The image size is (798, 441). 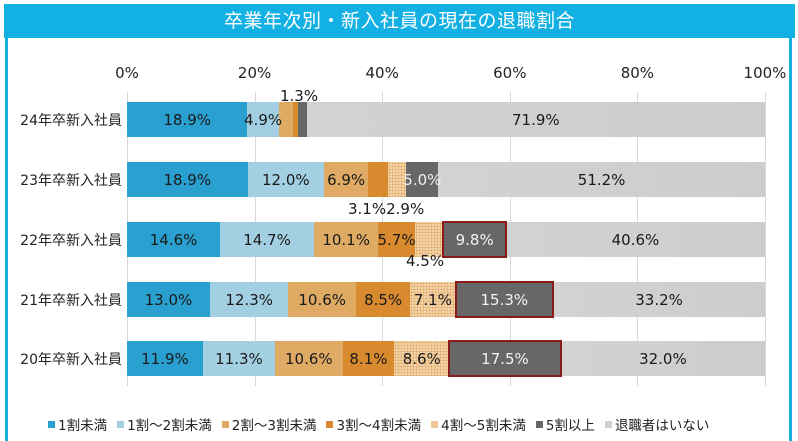 I want to click on segment-value-label: 12.0%, so click(x=286, y=179).